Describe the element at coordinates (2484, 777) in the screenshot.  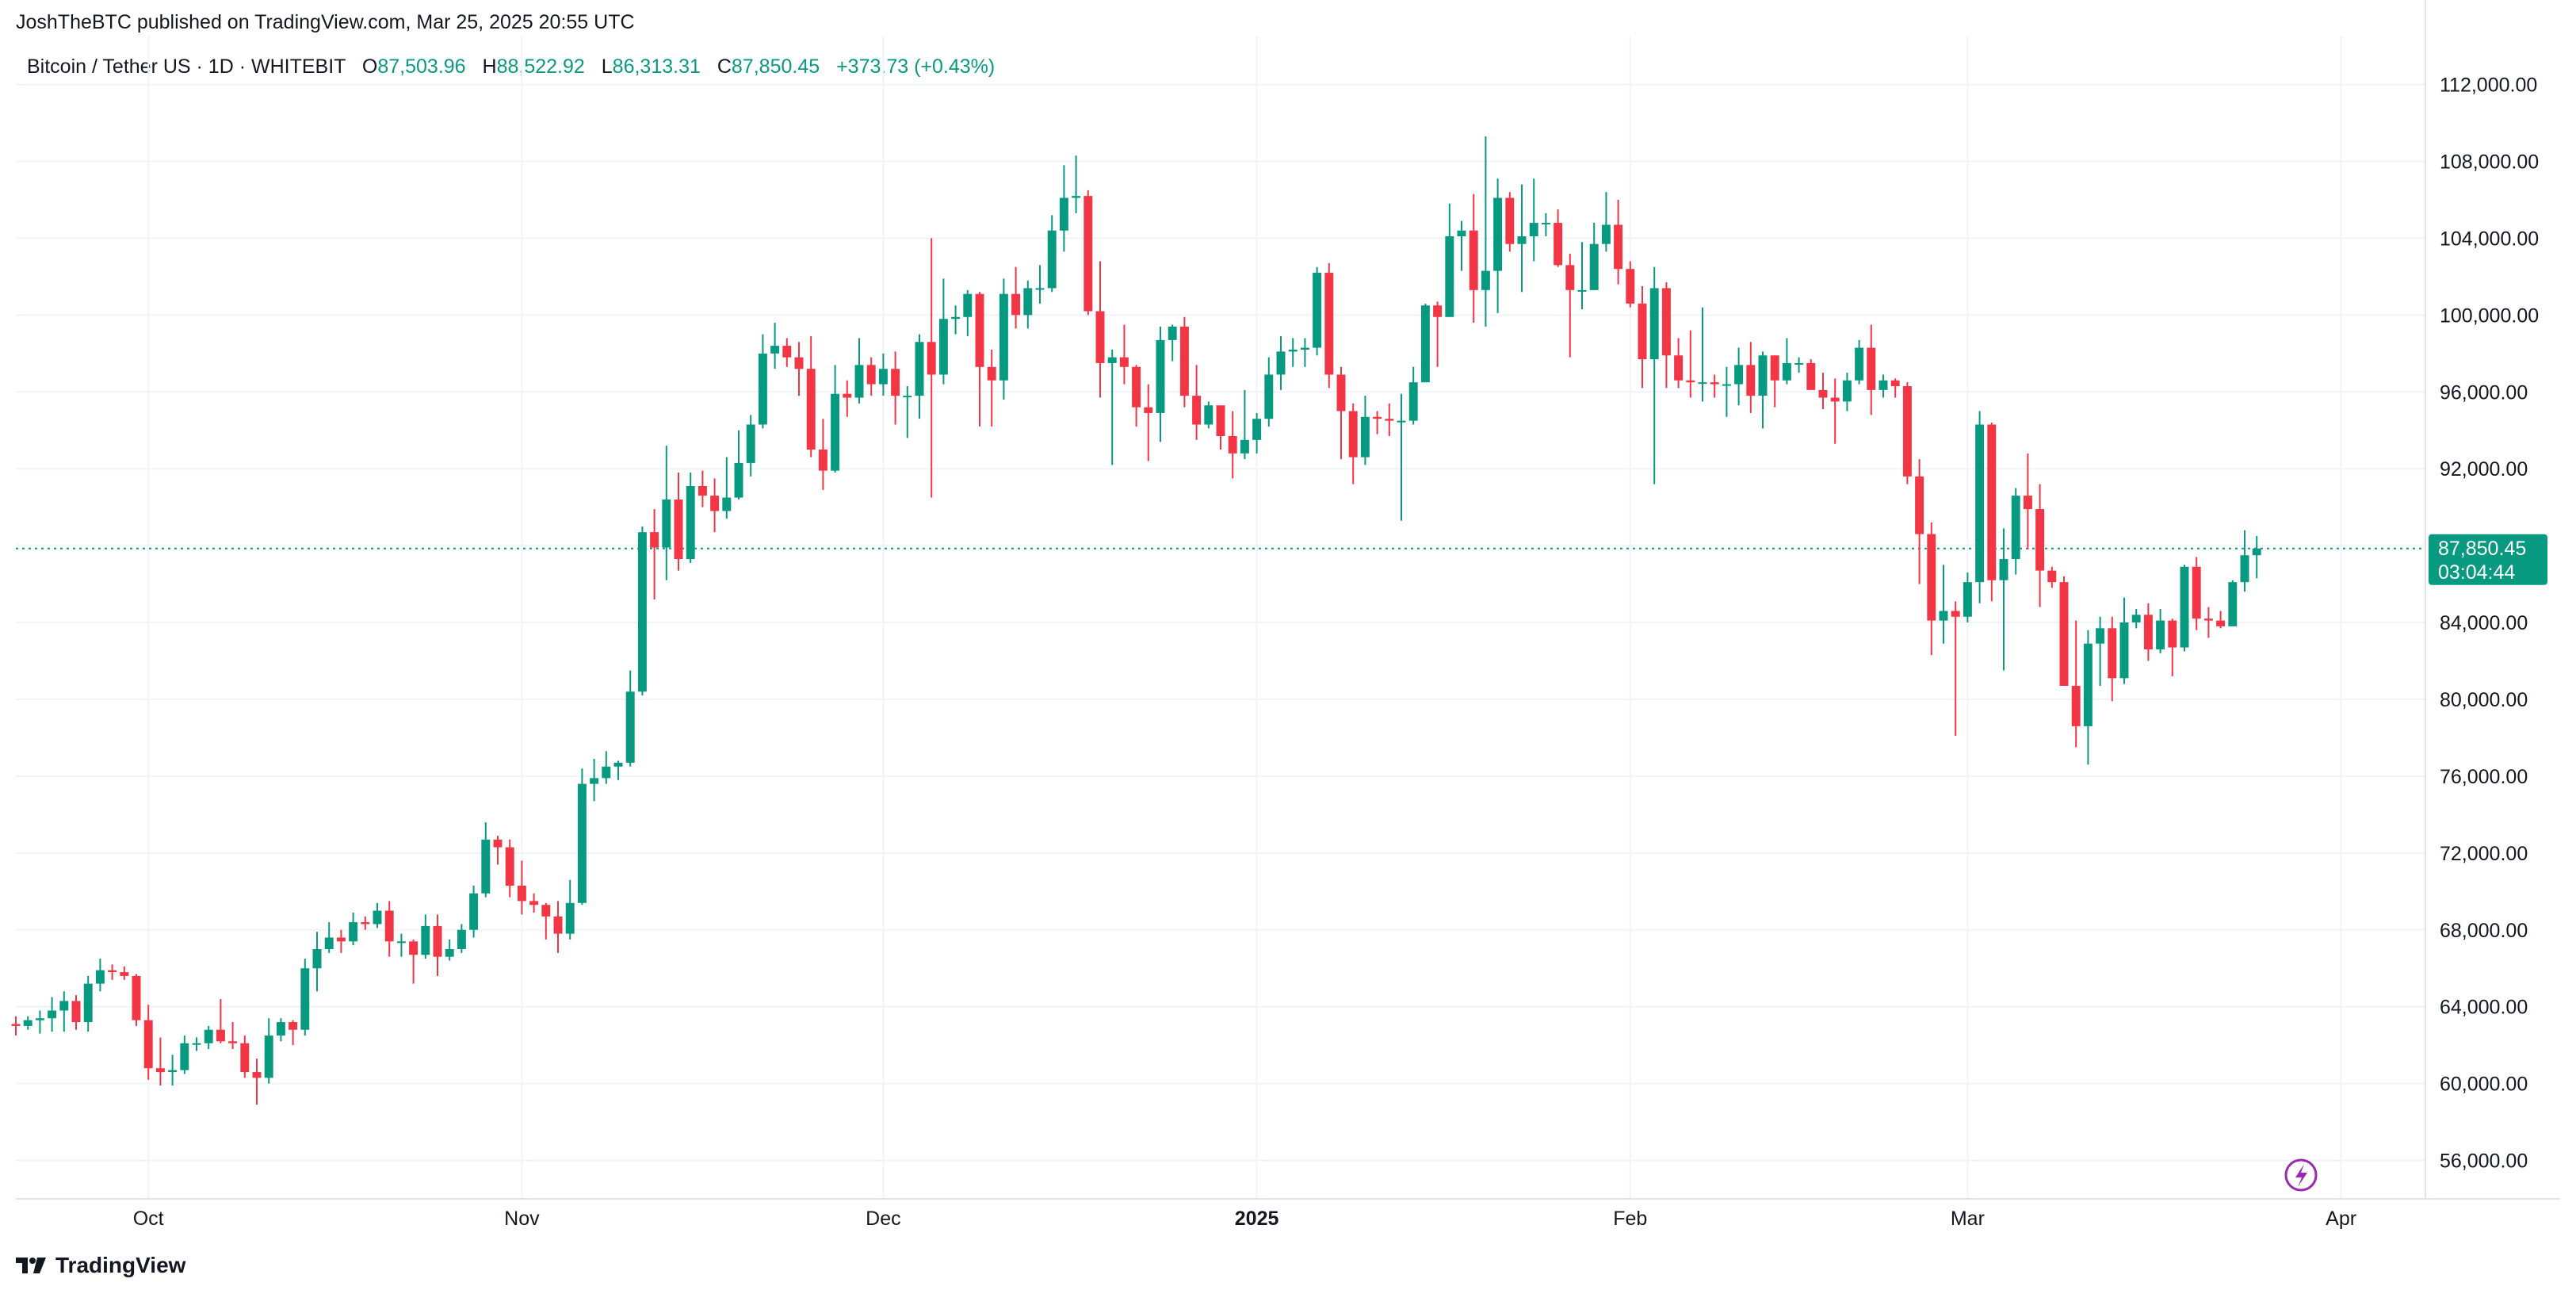
I see `price-tick-label: 76,000.00` at that location.